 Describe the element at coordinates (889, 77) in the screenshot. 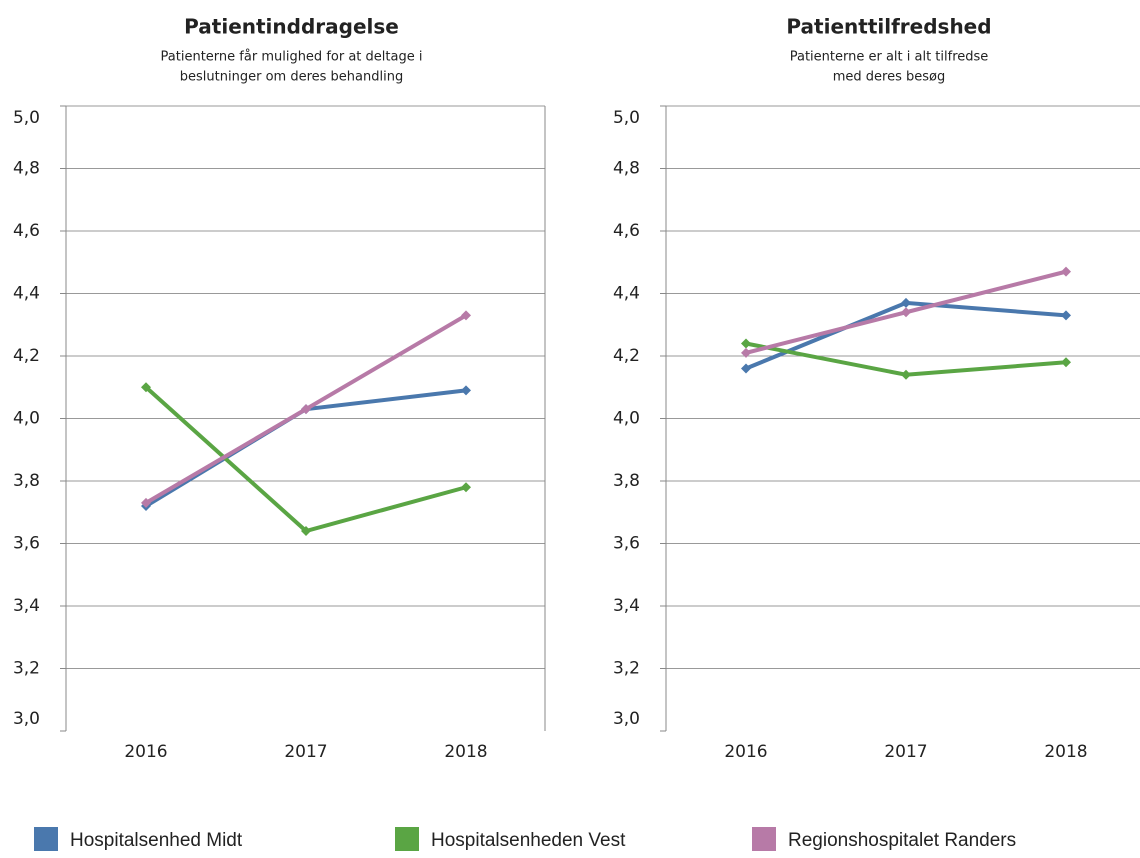

I see `chart-subtitle: med deres besøg` at that location.